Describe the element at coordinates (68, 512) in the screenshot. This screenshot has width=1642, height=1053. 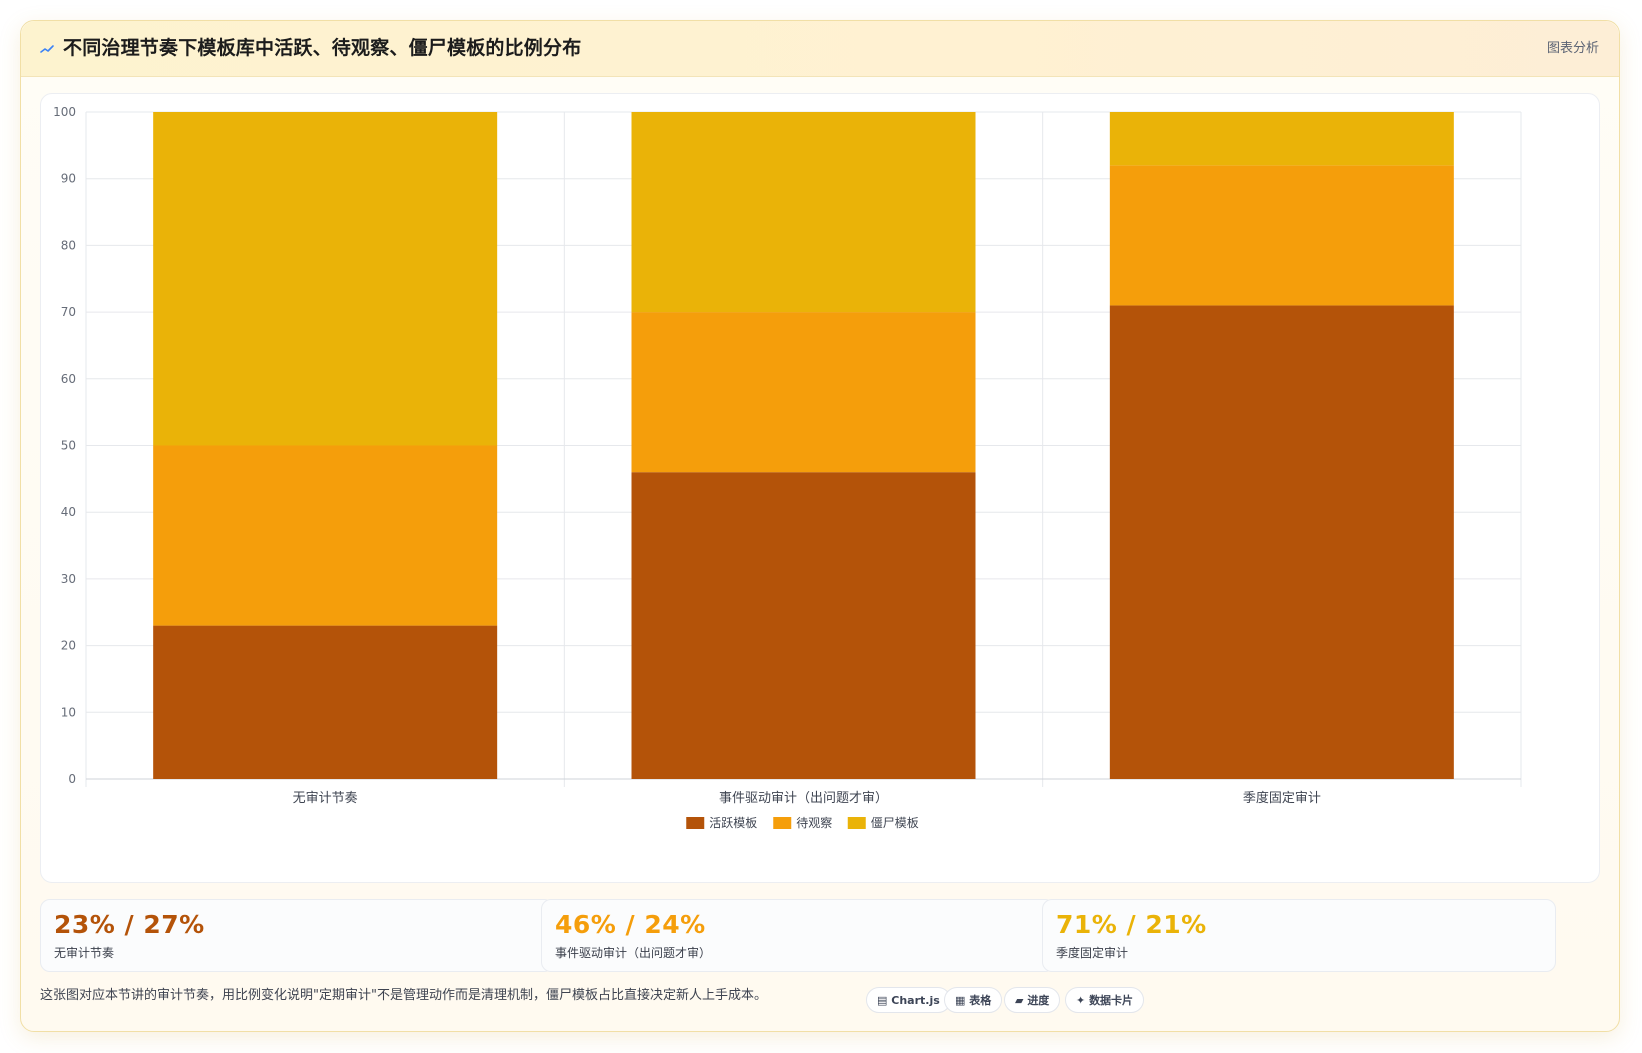
I see `y-tick-label: 40` at that location.